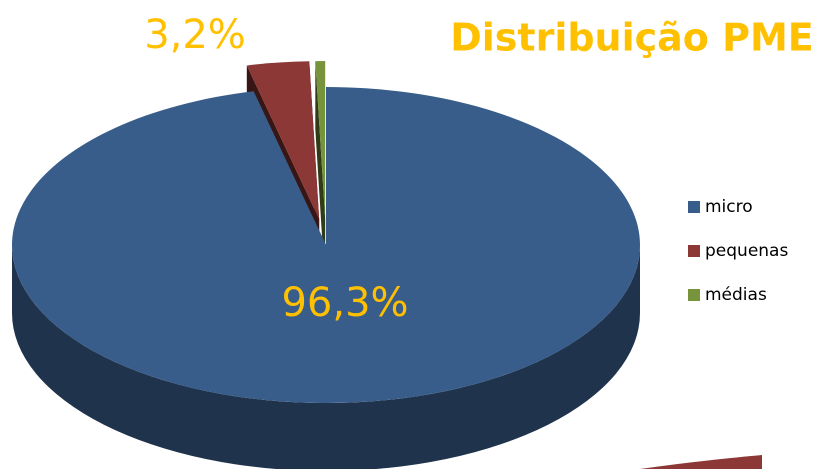 The image size is (820, 469). What do you see at coordinates (736, 295) in the screenshot?
I see `legend-label: médias` at bounding box center [736, 295].